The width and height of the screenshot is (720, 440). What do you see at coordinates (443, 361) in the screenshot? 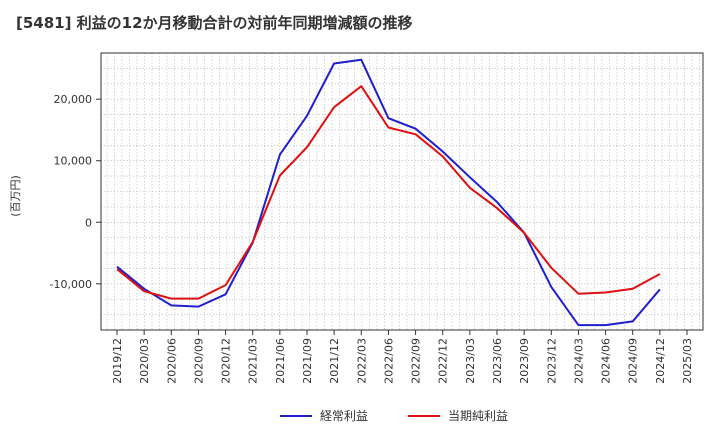
I see `x-tick-label: 2022/12` at bounding box center [443, 361].